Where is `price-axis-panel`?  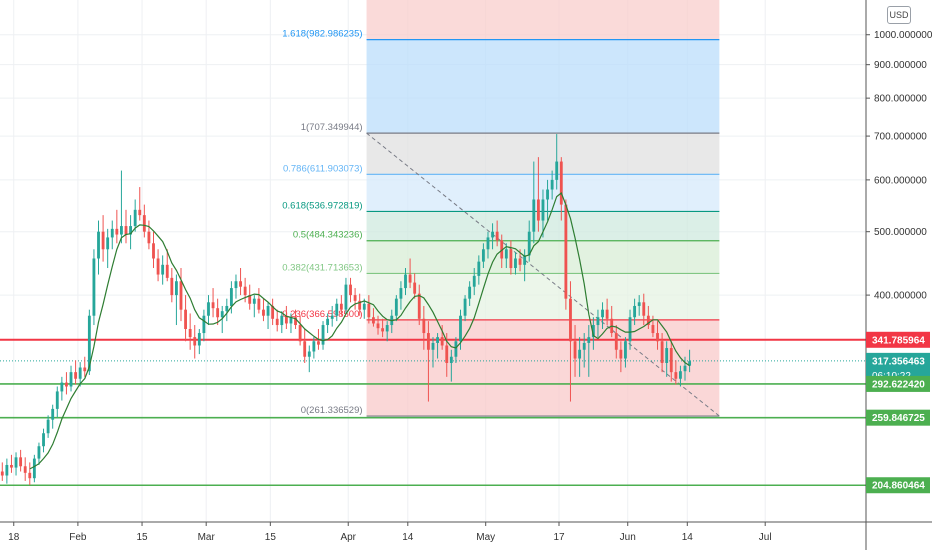
price-axis-panel is located at coordinates (899, 275).